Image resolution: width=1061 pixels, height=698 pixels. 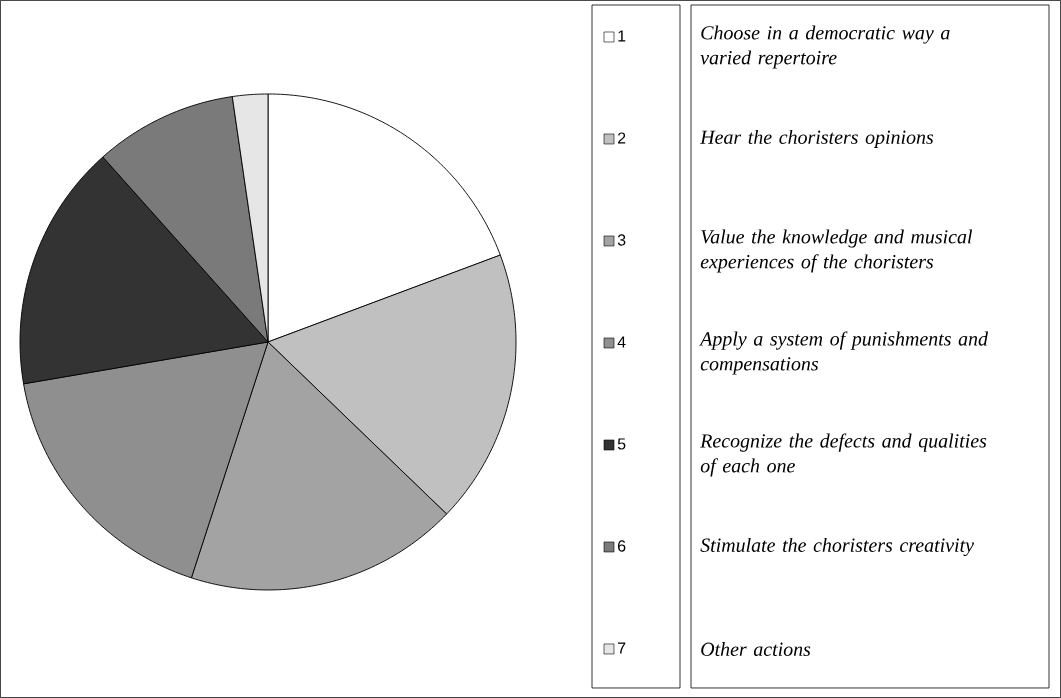 I want to click on text: Hear the choristers opinions, so click(x=816, y=139).